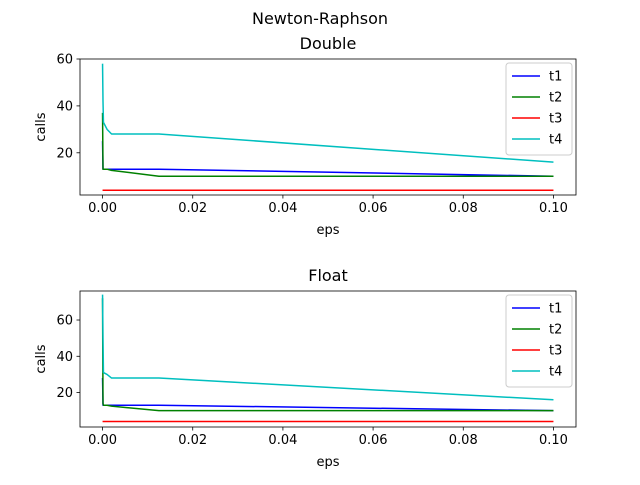 This screenshot has height=485, width=640. Describe the element at coordinates (328, 43) in the screenshot. I see `axes-title: Double` at that location.